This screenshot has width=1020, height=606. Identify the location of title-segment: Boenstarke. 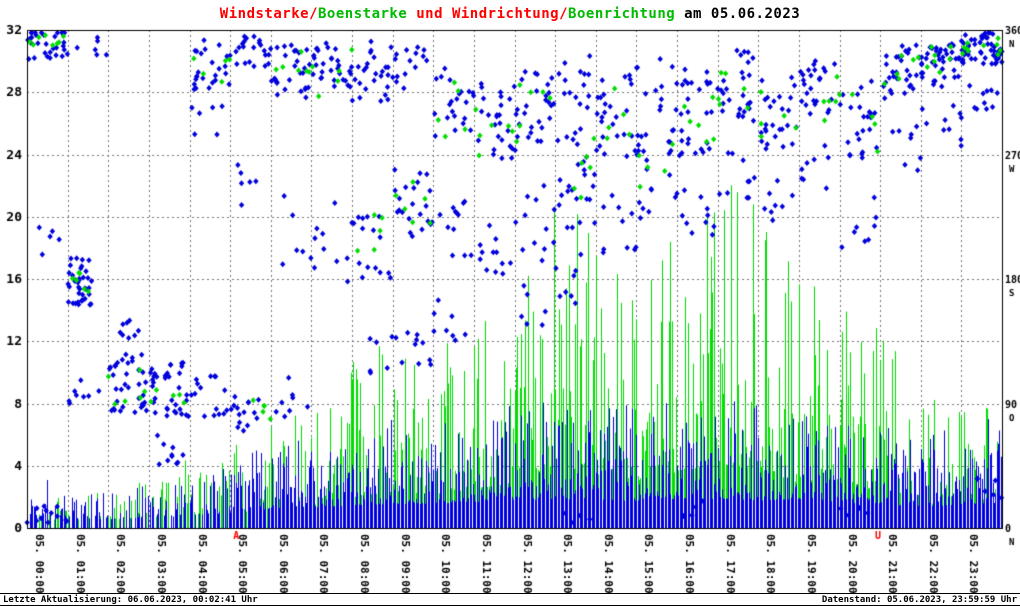
(363, 14).